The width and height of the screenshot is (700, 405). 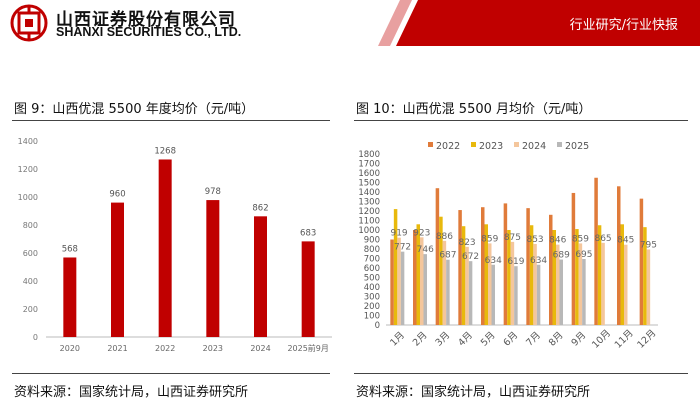 What do you see at coordinates (30, 281) in the screenshot?
I see `y-tick-label: 400` at bounding box center [30, 281].